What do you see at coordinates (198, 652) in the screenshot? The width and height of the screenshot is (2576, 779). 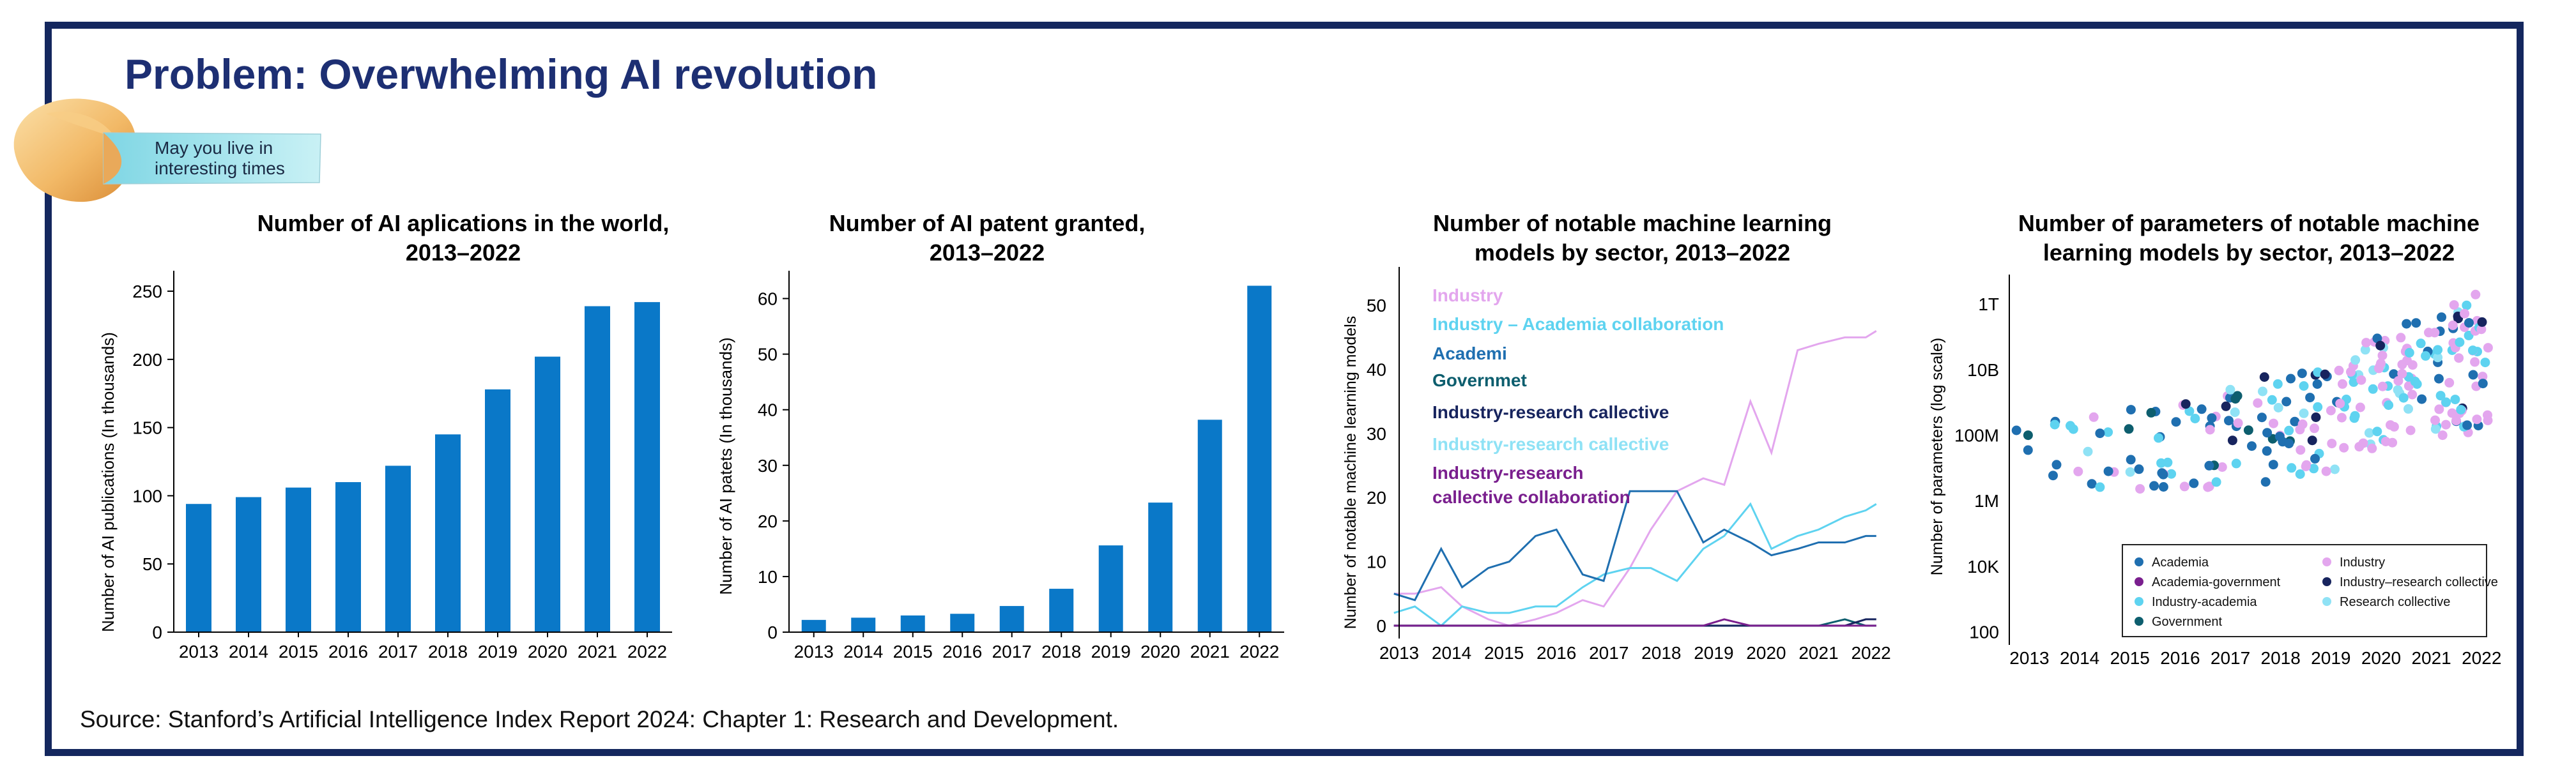 I see `x-tick-label: 2013` at bounding box center [198, 652].